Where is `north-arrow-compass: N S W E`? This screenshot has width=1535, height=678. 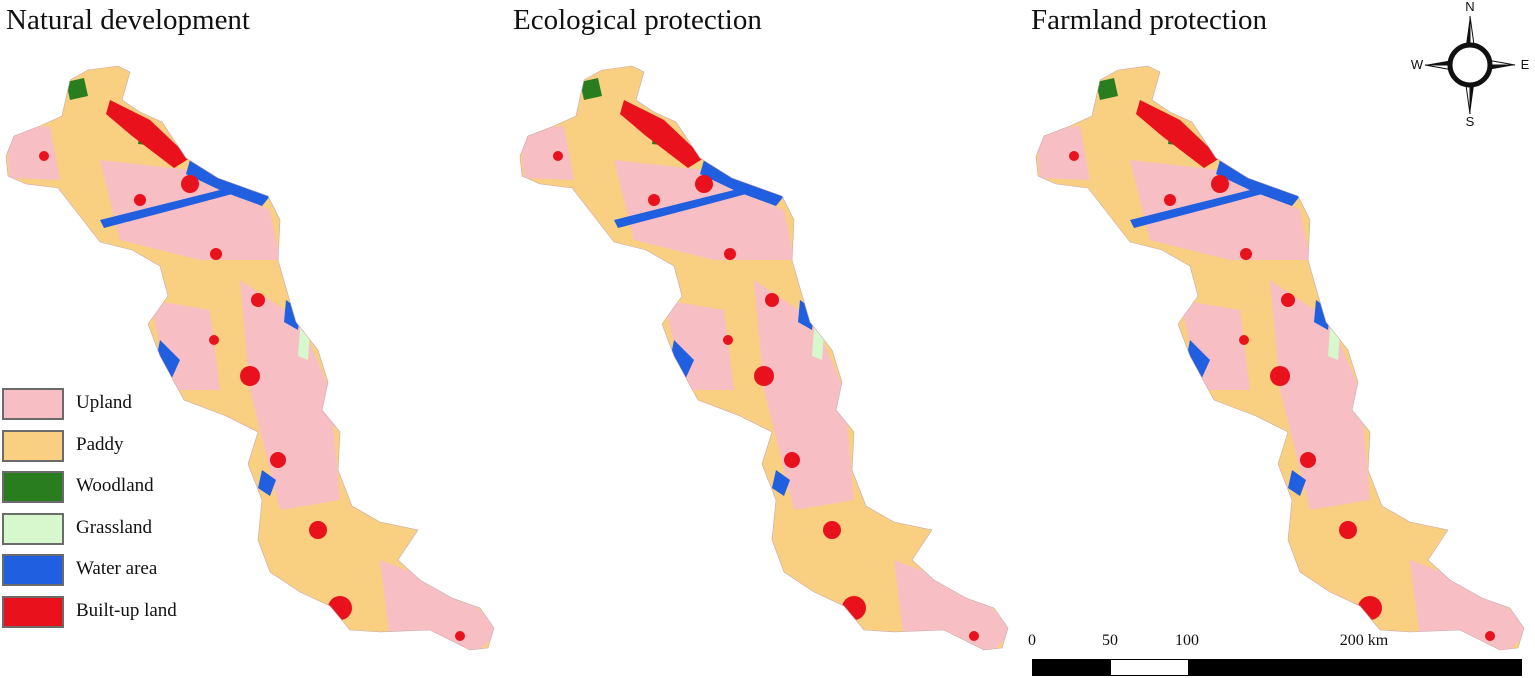
north-arrow-compass: N S W E is located at coordinates (1470, 65).